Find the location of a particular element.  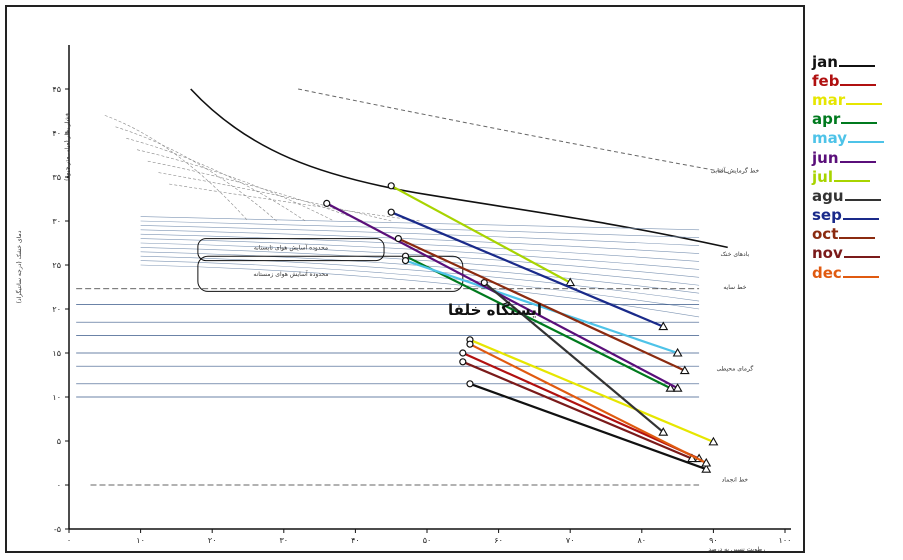

legend-label: oct is located at coordinates (825, 234).